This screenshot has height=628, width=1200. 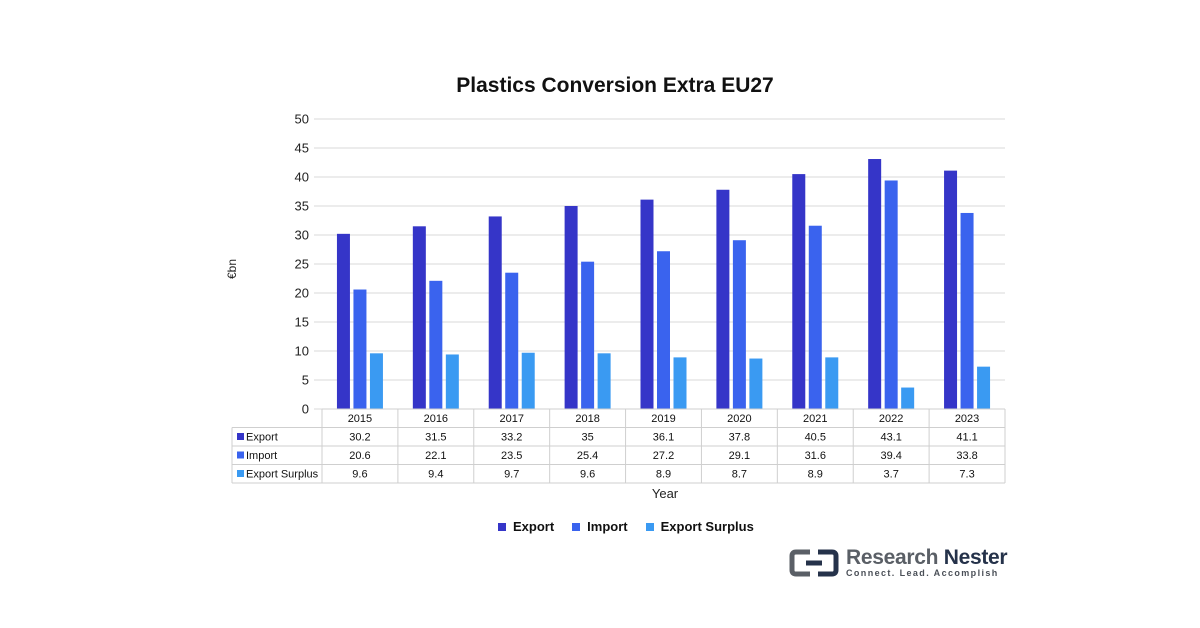 I want to click on x-tick-label-2019: 2019, so click(x=663, y=419).